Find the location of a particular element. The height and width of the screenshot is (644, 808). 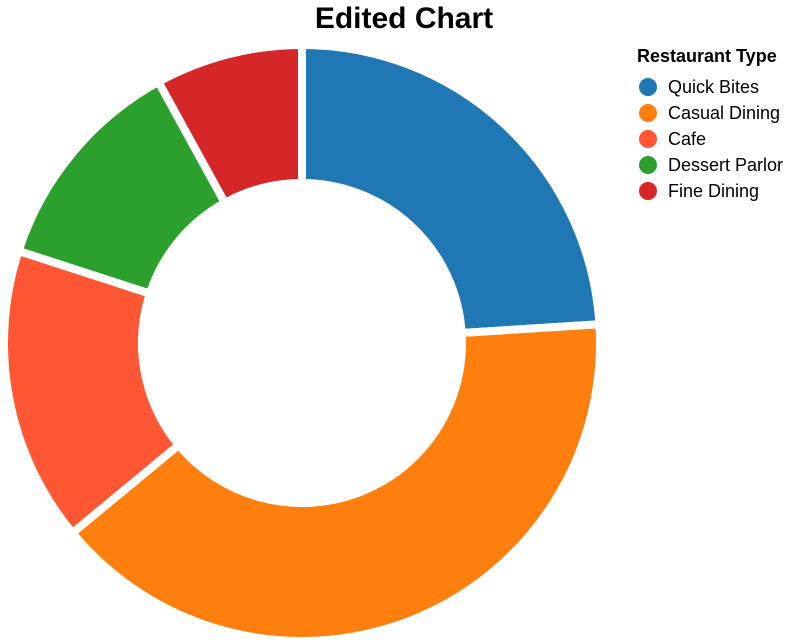

chart-title: Edited Chart is located at coordinates (404, 18).